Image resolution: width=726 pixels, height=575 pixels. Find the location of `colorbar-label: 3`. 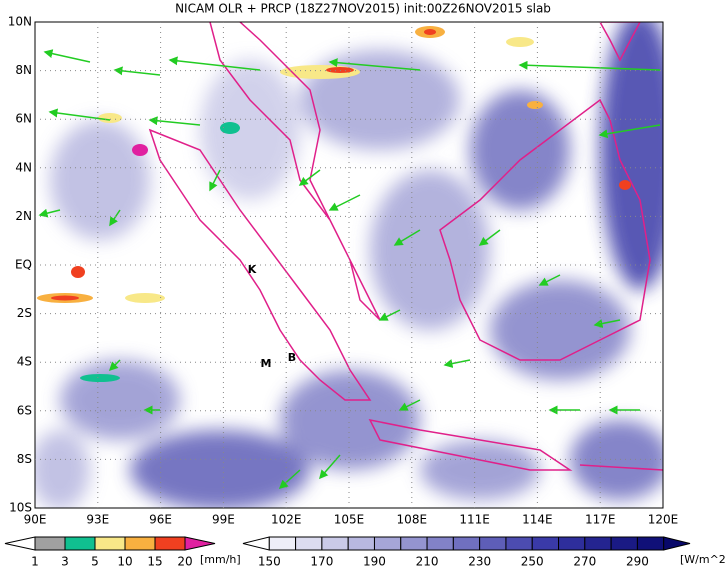

colorbar-label: 3 is located at coordinates (65, 562).